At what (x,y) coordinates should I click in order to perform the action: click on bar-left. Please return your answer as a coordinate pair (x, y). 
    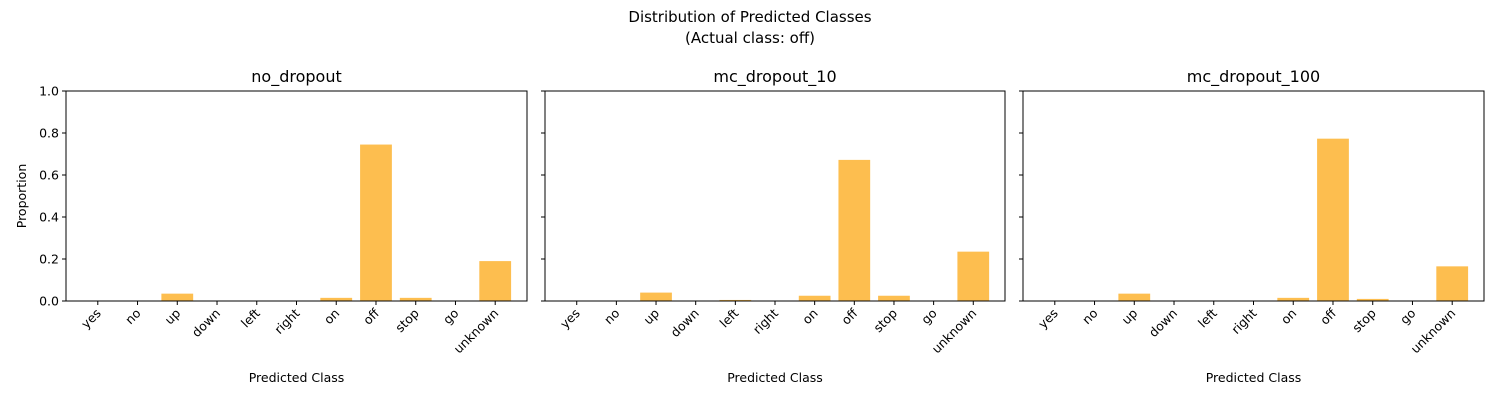
    Looking at the image, I should click on (735, 300).